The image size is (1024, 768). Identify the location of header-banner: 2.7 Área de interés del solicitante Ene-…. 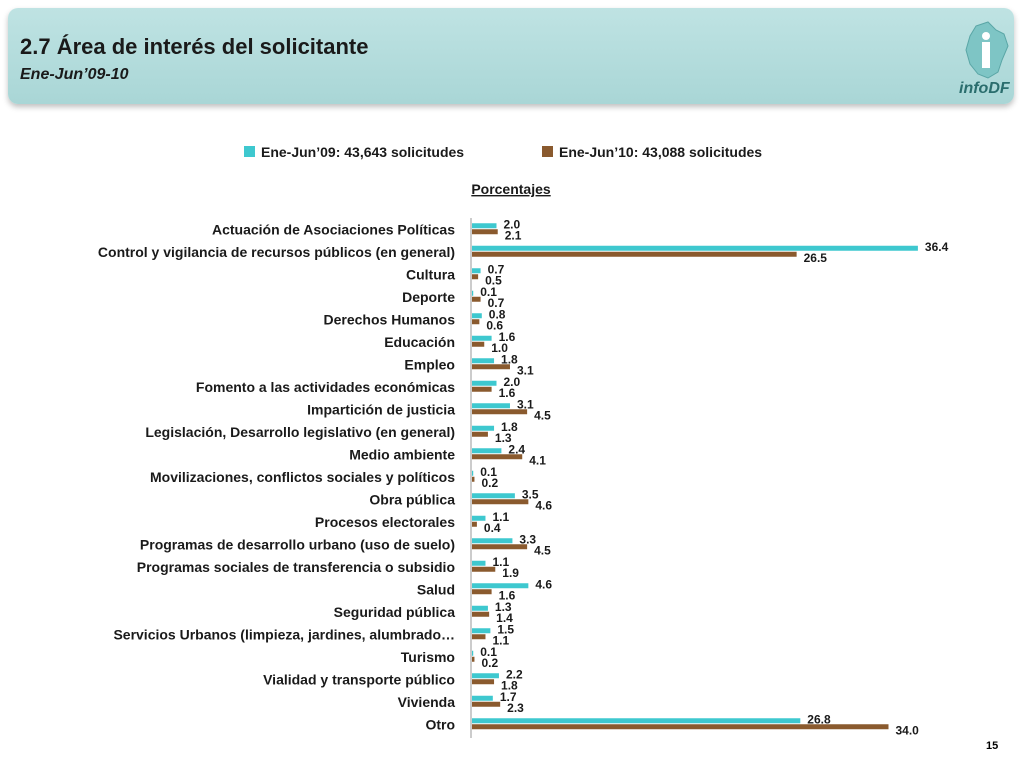
(511, 56).